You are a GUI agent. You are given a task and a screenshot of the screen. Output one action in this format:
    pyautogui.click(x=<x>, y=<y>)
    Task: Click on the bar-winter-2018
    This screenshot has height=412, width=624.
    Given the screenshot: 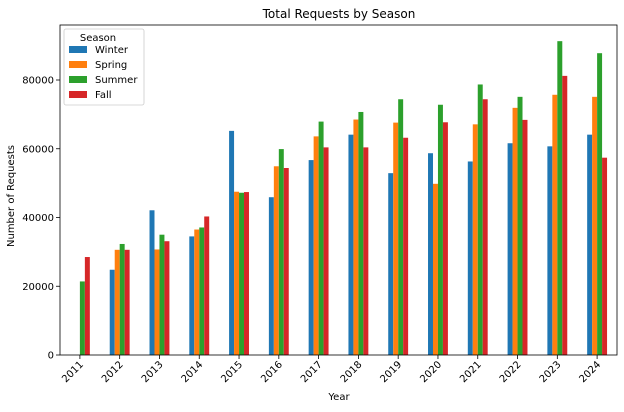 What is the action you would take?
    pyautogui.click(x=351, y=244)
    